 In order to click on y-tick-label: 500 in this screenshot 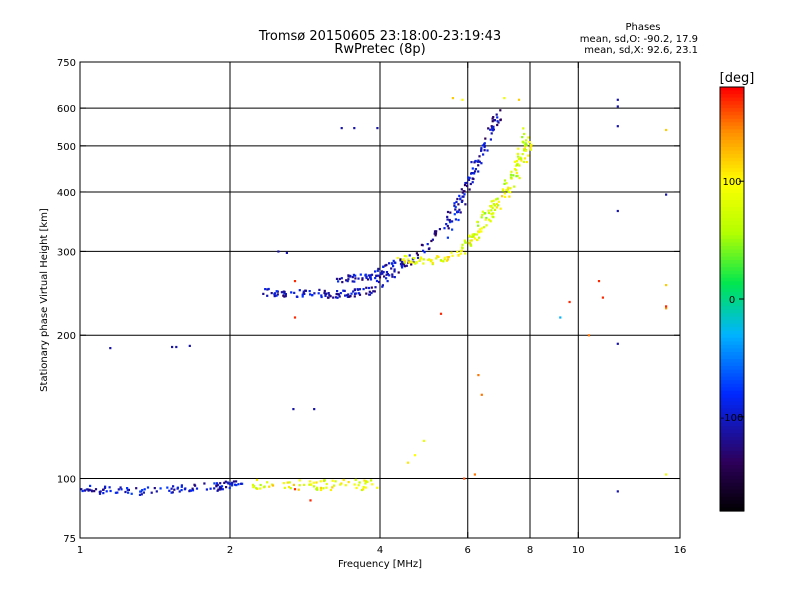, I will do `click(66, 147)`.